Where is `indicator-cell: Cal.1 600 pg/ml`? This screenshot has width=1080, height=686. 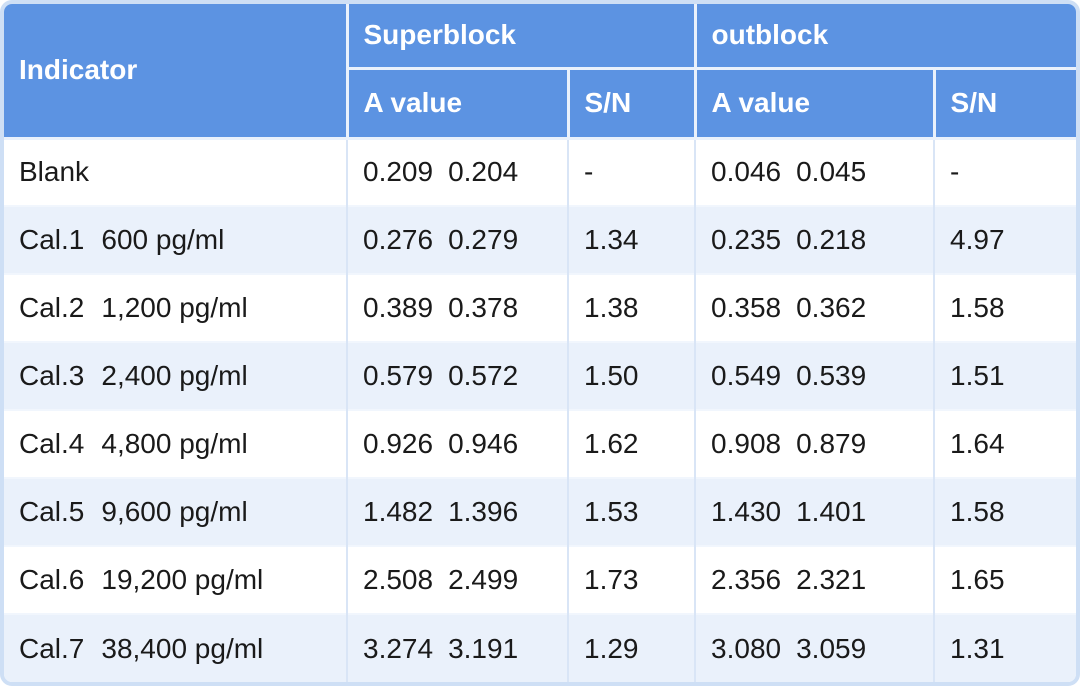
indicator-cell: Cal.1 600 pg/ml is located at coordinates (176, 239).